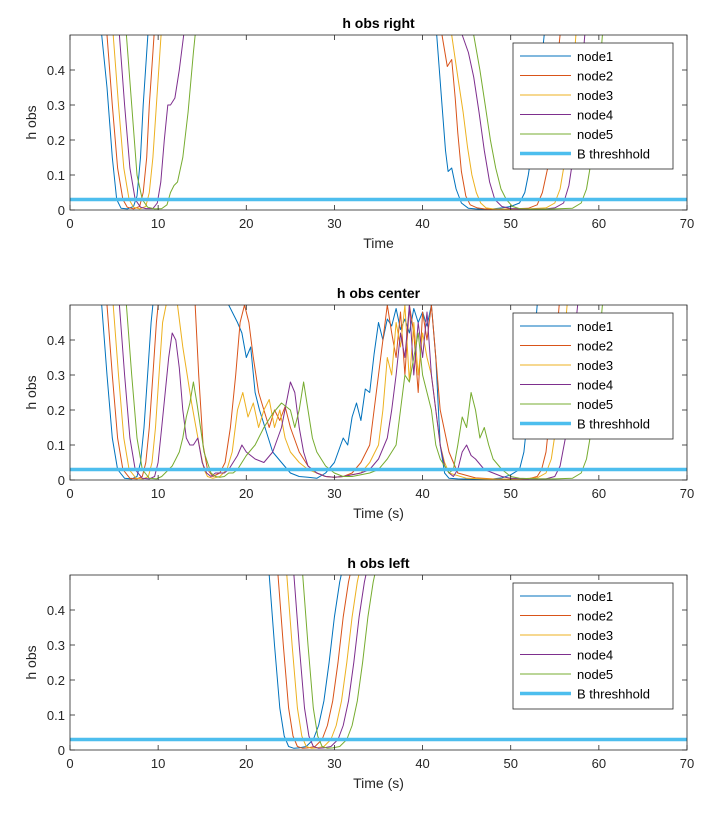 The image size is (705, 825). I want to click on chart-title: h obs center, so click(379, 293).